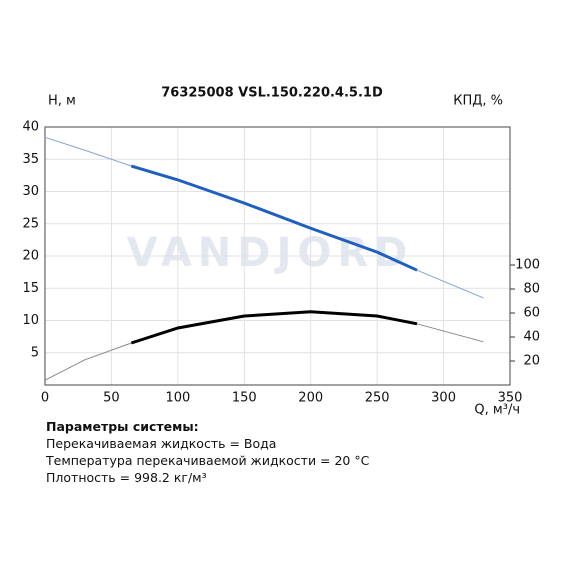 Image resolution: width=570 pixels, height=570 pixels. I want to click on y-tick-label: 20, so click(30, 256).